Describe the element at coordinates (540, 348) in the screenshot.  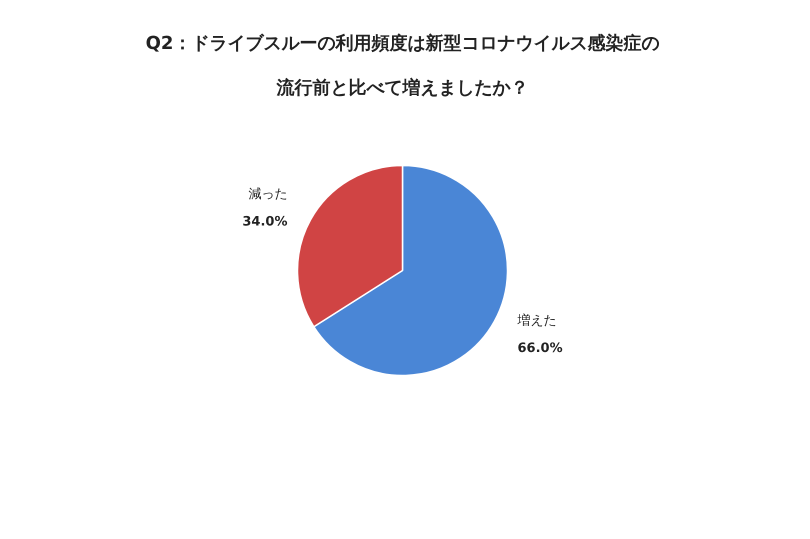
I see `data-label: 66.0%` at that location.